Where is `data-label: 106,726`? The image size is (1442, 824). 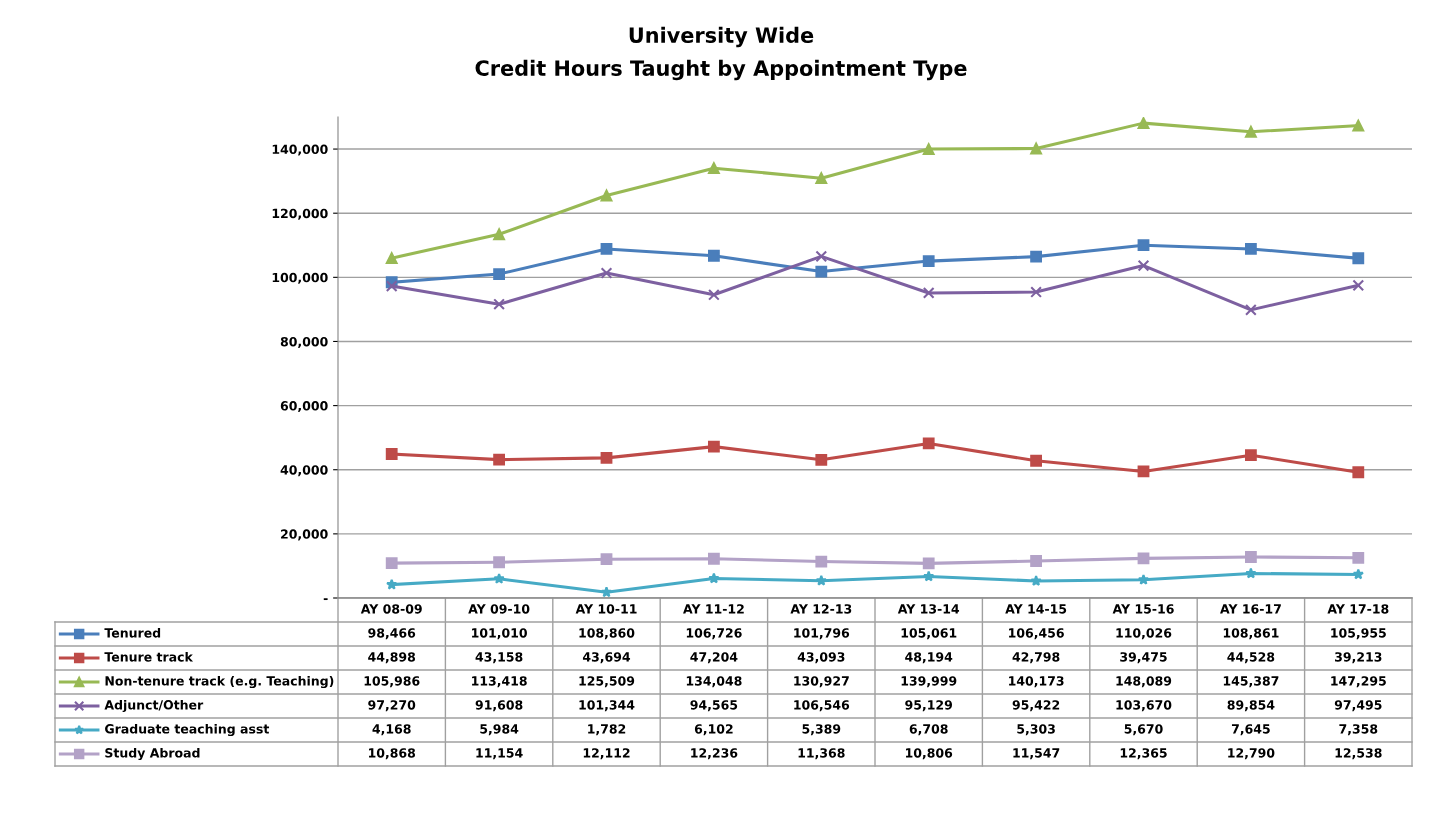 data-label: 106,726 is located at coordinates (714, 634).